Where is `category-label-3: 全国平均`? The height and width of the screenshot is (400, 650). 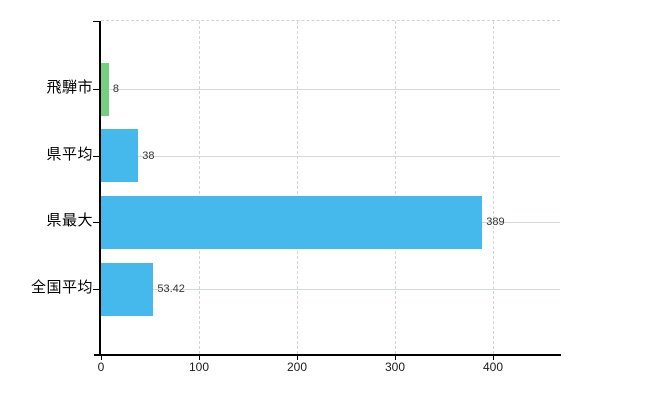 category-label-3: 全国平均 is located at coordinates (61, 287).